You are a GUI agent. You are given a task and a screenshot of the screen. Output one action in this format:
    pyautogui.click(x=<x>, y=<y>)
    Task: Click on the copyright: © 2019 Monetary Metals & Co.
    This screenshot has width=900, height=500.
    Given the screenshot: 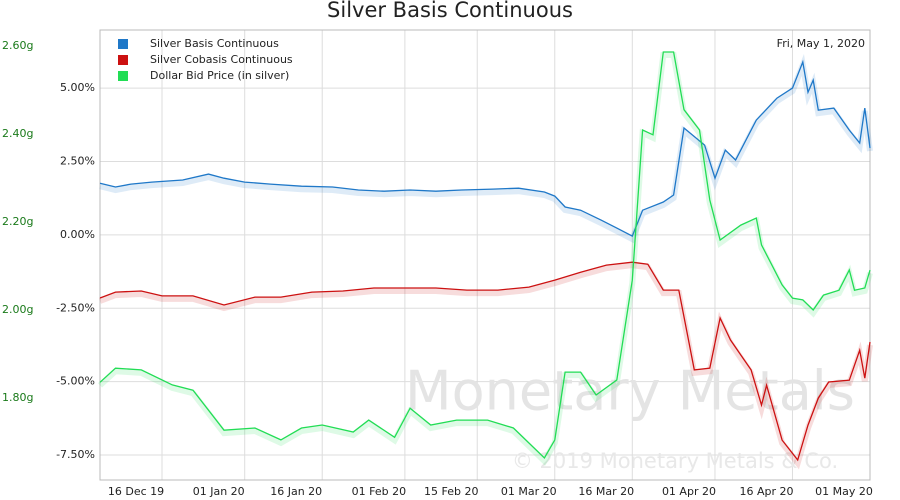 What is the action you would take?
    pyautogui.click(x=675, y=461)
    